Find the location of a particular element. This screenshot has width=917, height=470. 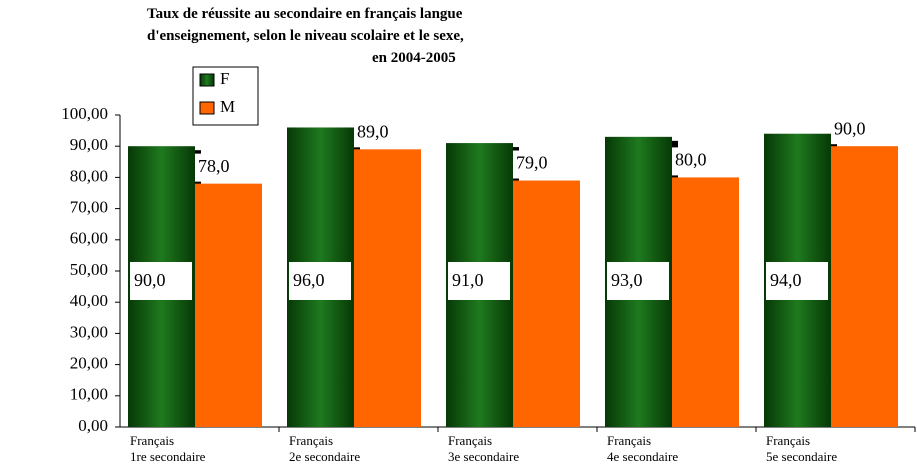

value-label: 91,0 is located at coordinates (468, 280).